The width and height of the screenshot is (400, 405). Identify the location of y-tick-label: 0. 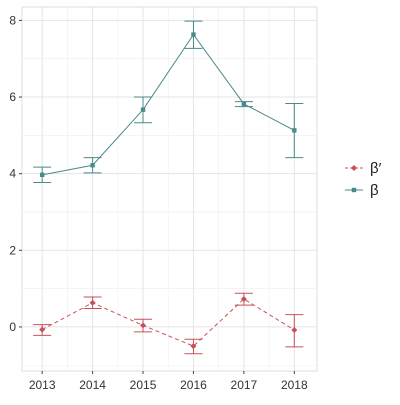
(12, 327).